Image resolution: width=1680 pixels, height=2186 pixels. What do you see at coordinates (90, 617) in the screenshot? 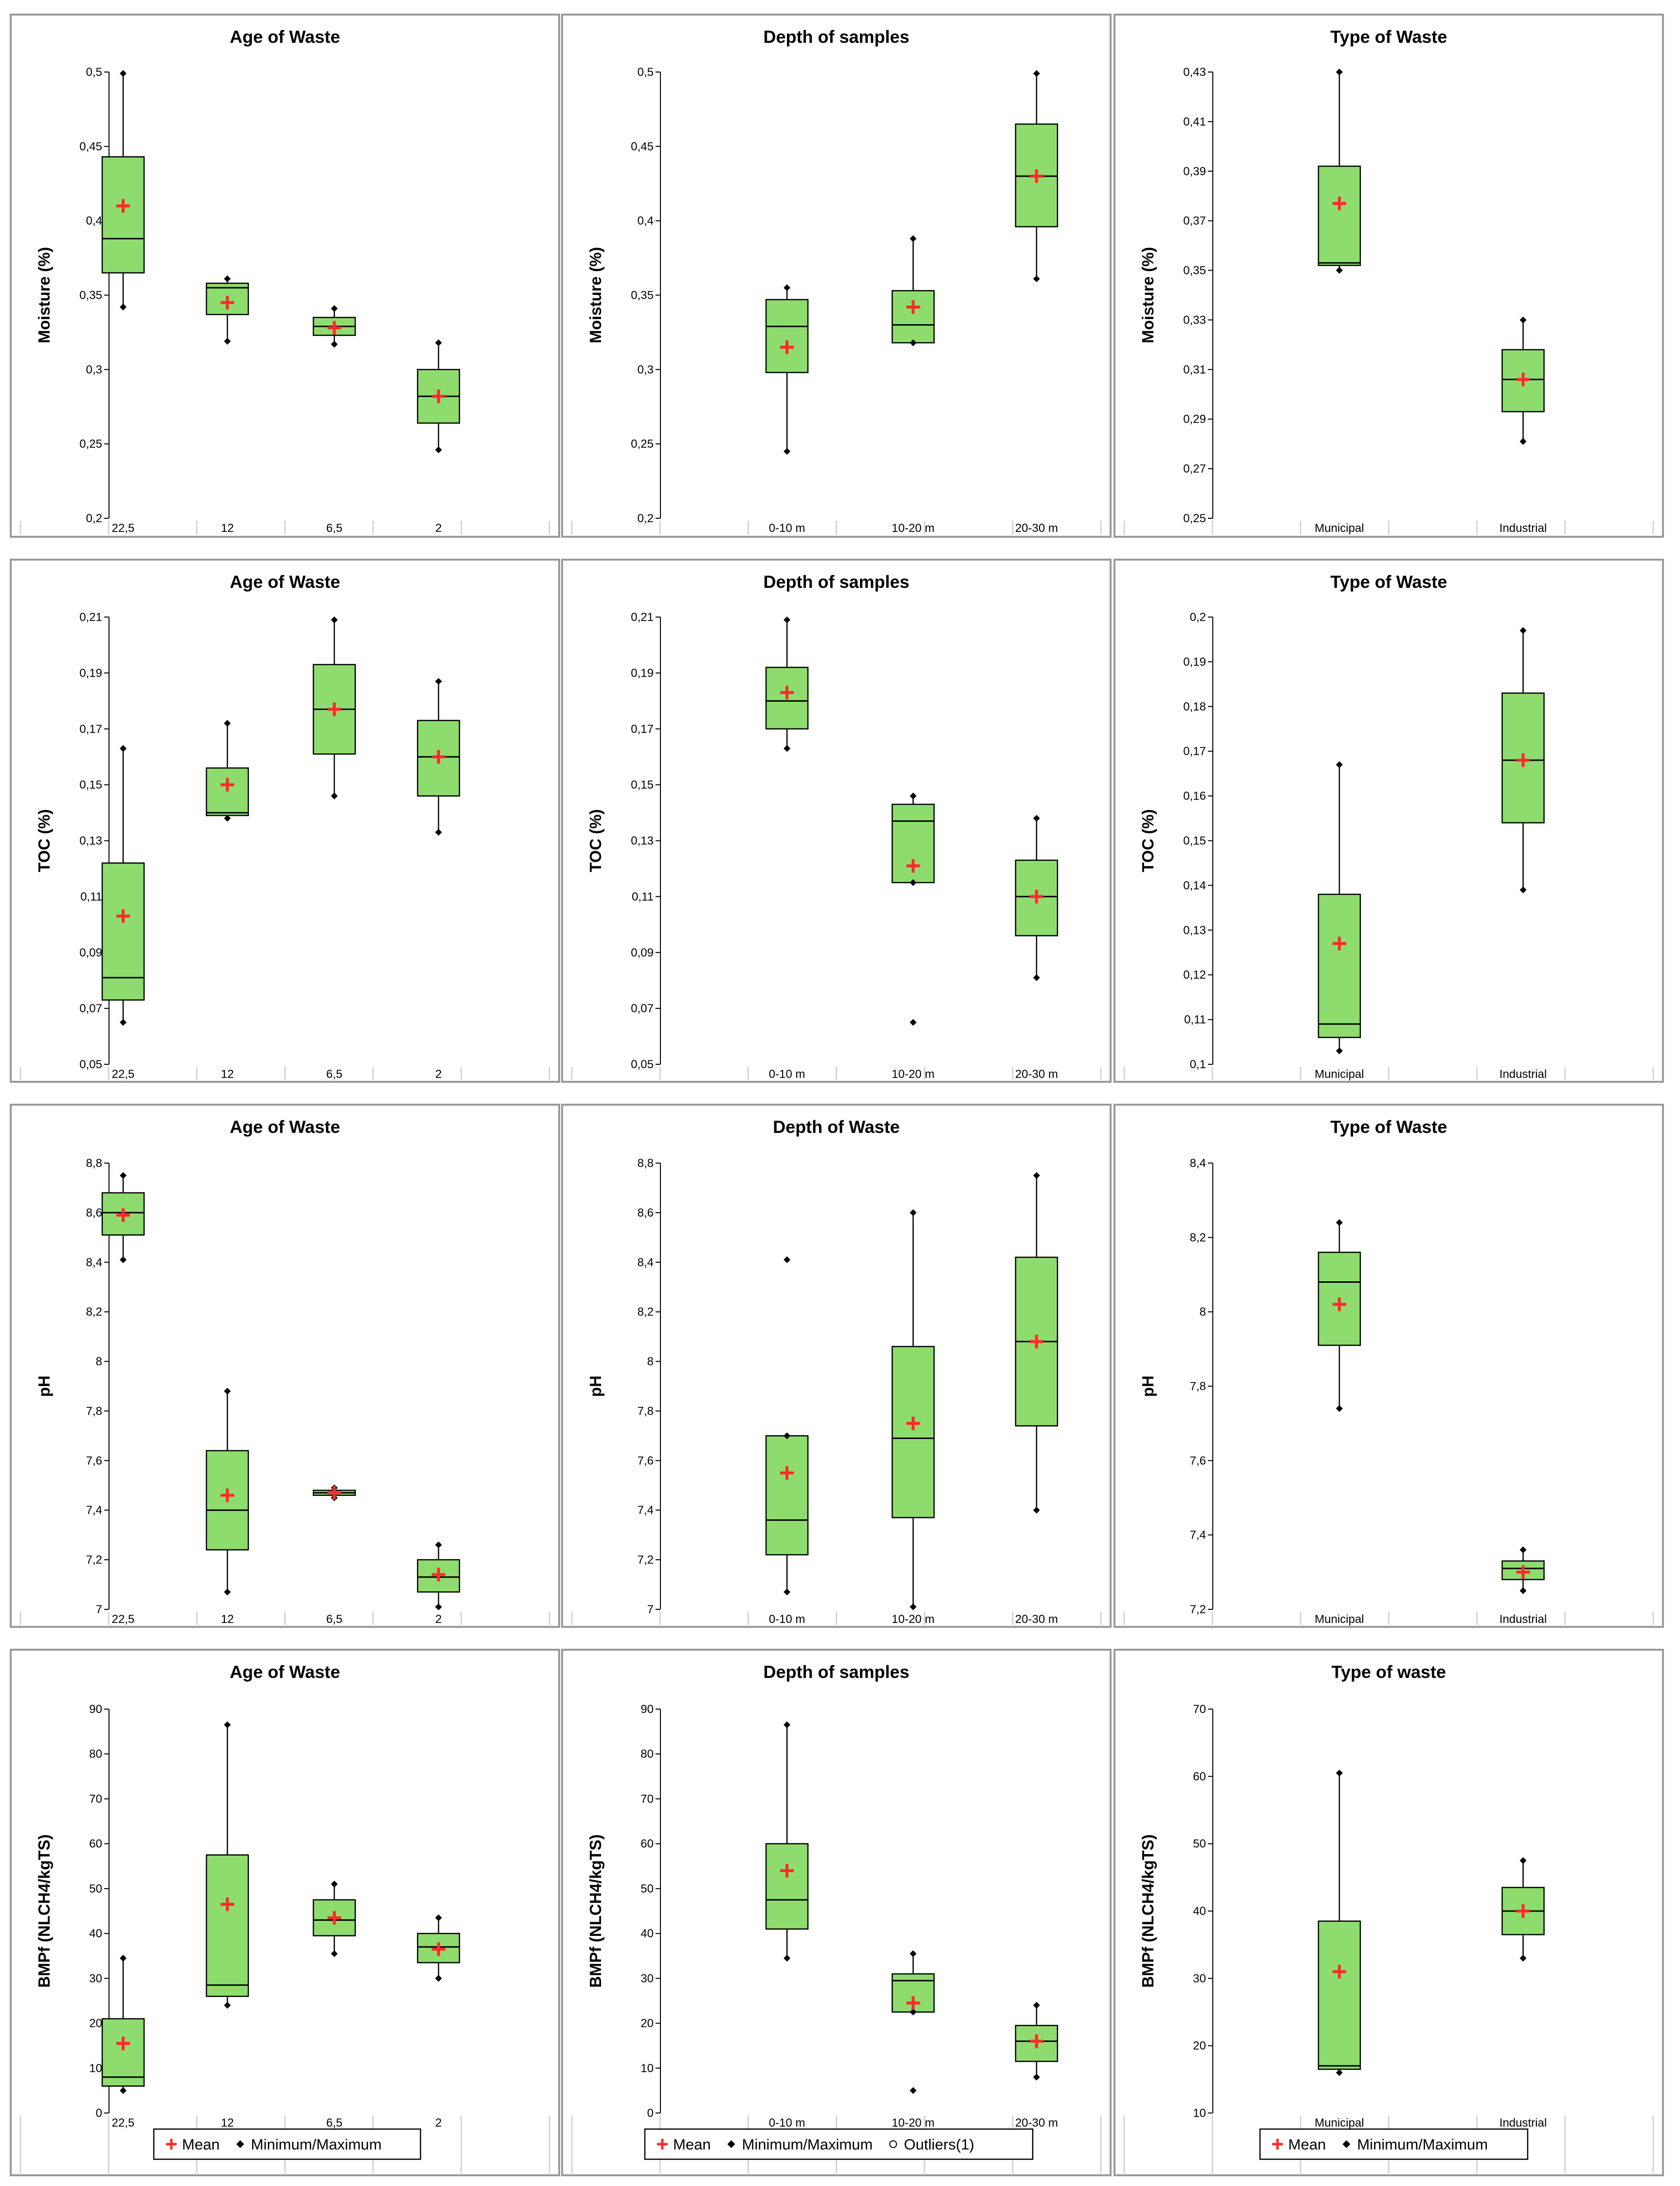
I see `y-tick-label: 0,21` at bounding box center [90, 617].